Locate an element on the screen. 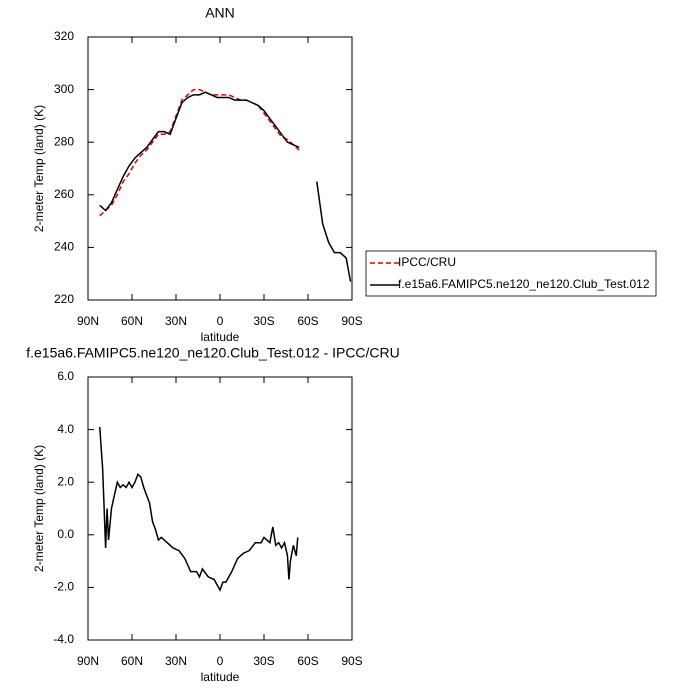 The height and width of the screenshot is (696, 691). y-tick-label: 220 is located at coordinates (64, 299).